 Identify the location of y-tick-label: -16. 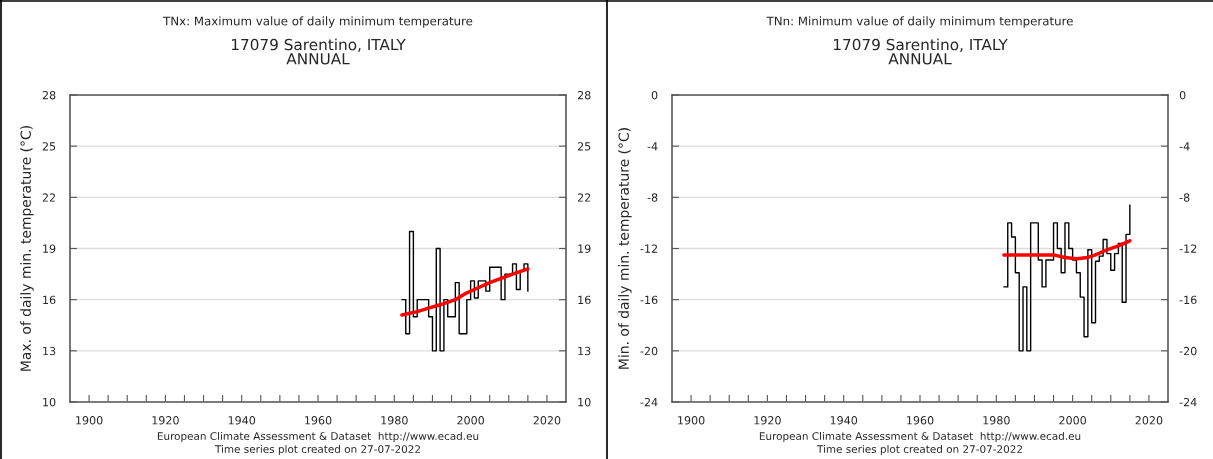
(649, 300).